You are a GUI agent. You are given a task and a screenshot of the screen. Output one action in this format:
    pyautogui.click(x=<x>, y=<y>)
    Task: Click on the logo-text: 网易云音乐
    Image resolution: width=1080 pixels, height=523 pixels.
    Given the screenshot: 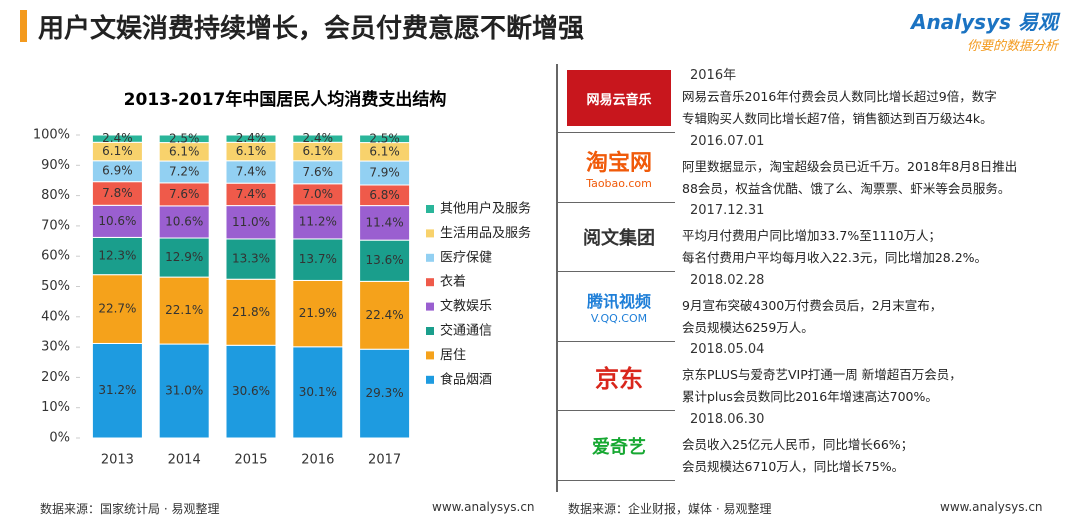 What is the action you would take?
    pyautogui.click(x=619, y=100)
    